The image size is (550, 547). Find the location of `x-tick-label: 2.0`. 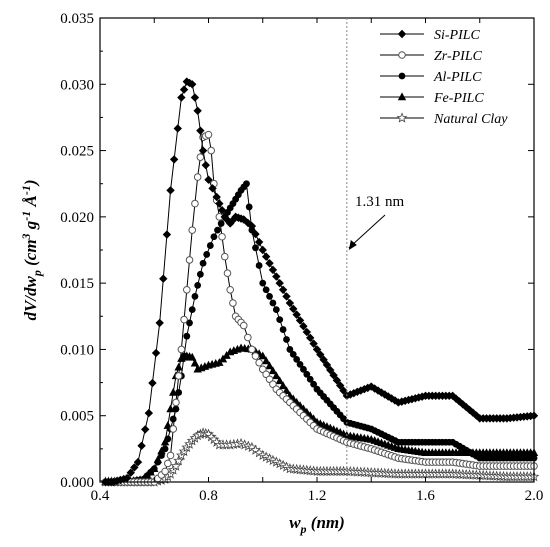

x-tick-label: 2.0 is located at coordinates (534, 496).